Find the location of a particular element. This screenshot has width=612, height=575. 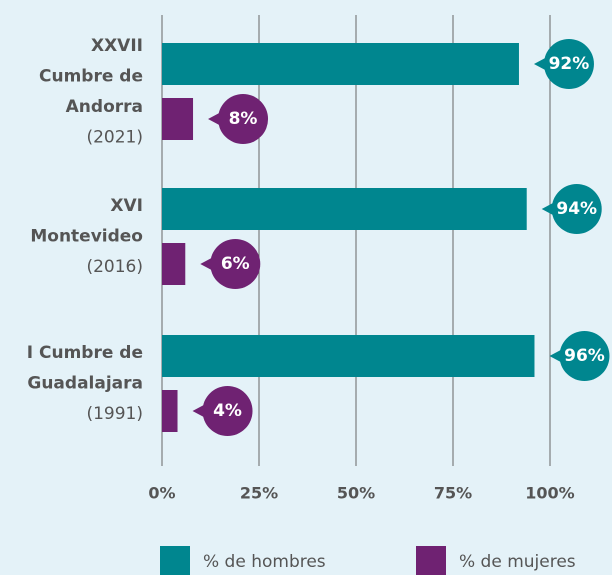

value-label: 6% is located at coordinates (235, 264).